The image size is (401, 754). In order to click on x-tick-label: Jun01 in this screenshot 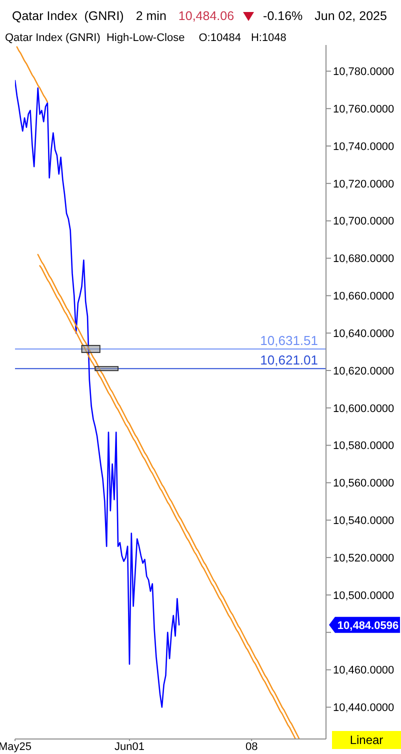, I will do `click(129, 746)`.